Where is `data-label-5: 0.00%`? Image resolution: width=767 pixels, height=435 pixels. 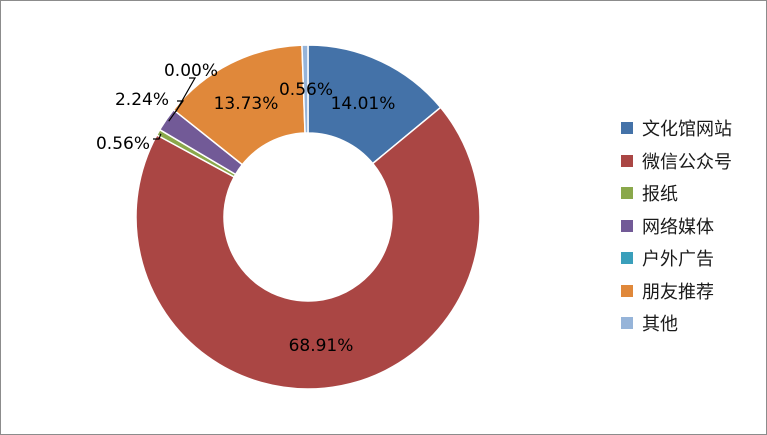 data-label-5: 0.00% is located at coordinates (191, 71).